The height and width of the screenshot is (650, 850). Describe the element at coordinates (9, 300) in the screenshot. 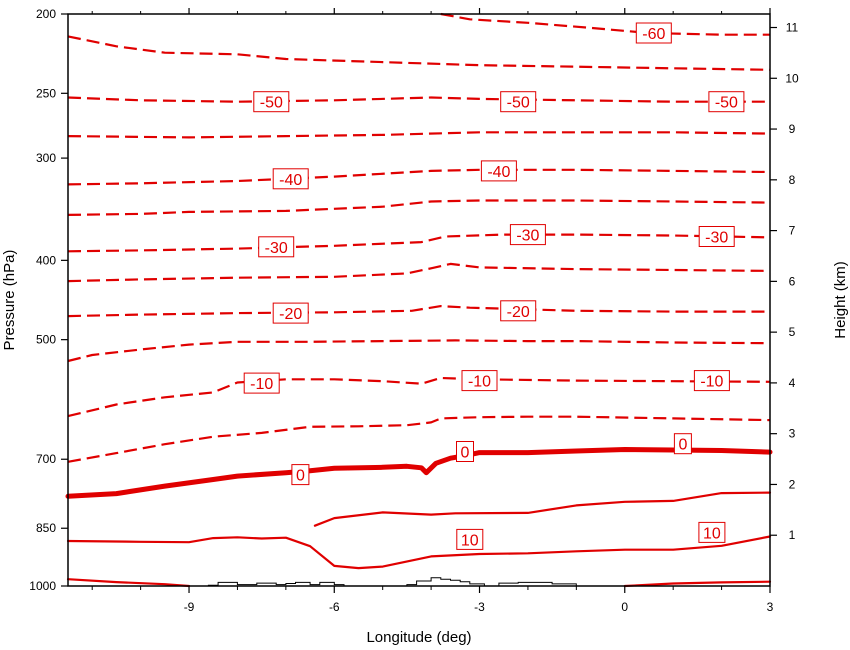

I see `left-axis-title: Pressure (hPa)` at that location.